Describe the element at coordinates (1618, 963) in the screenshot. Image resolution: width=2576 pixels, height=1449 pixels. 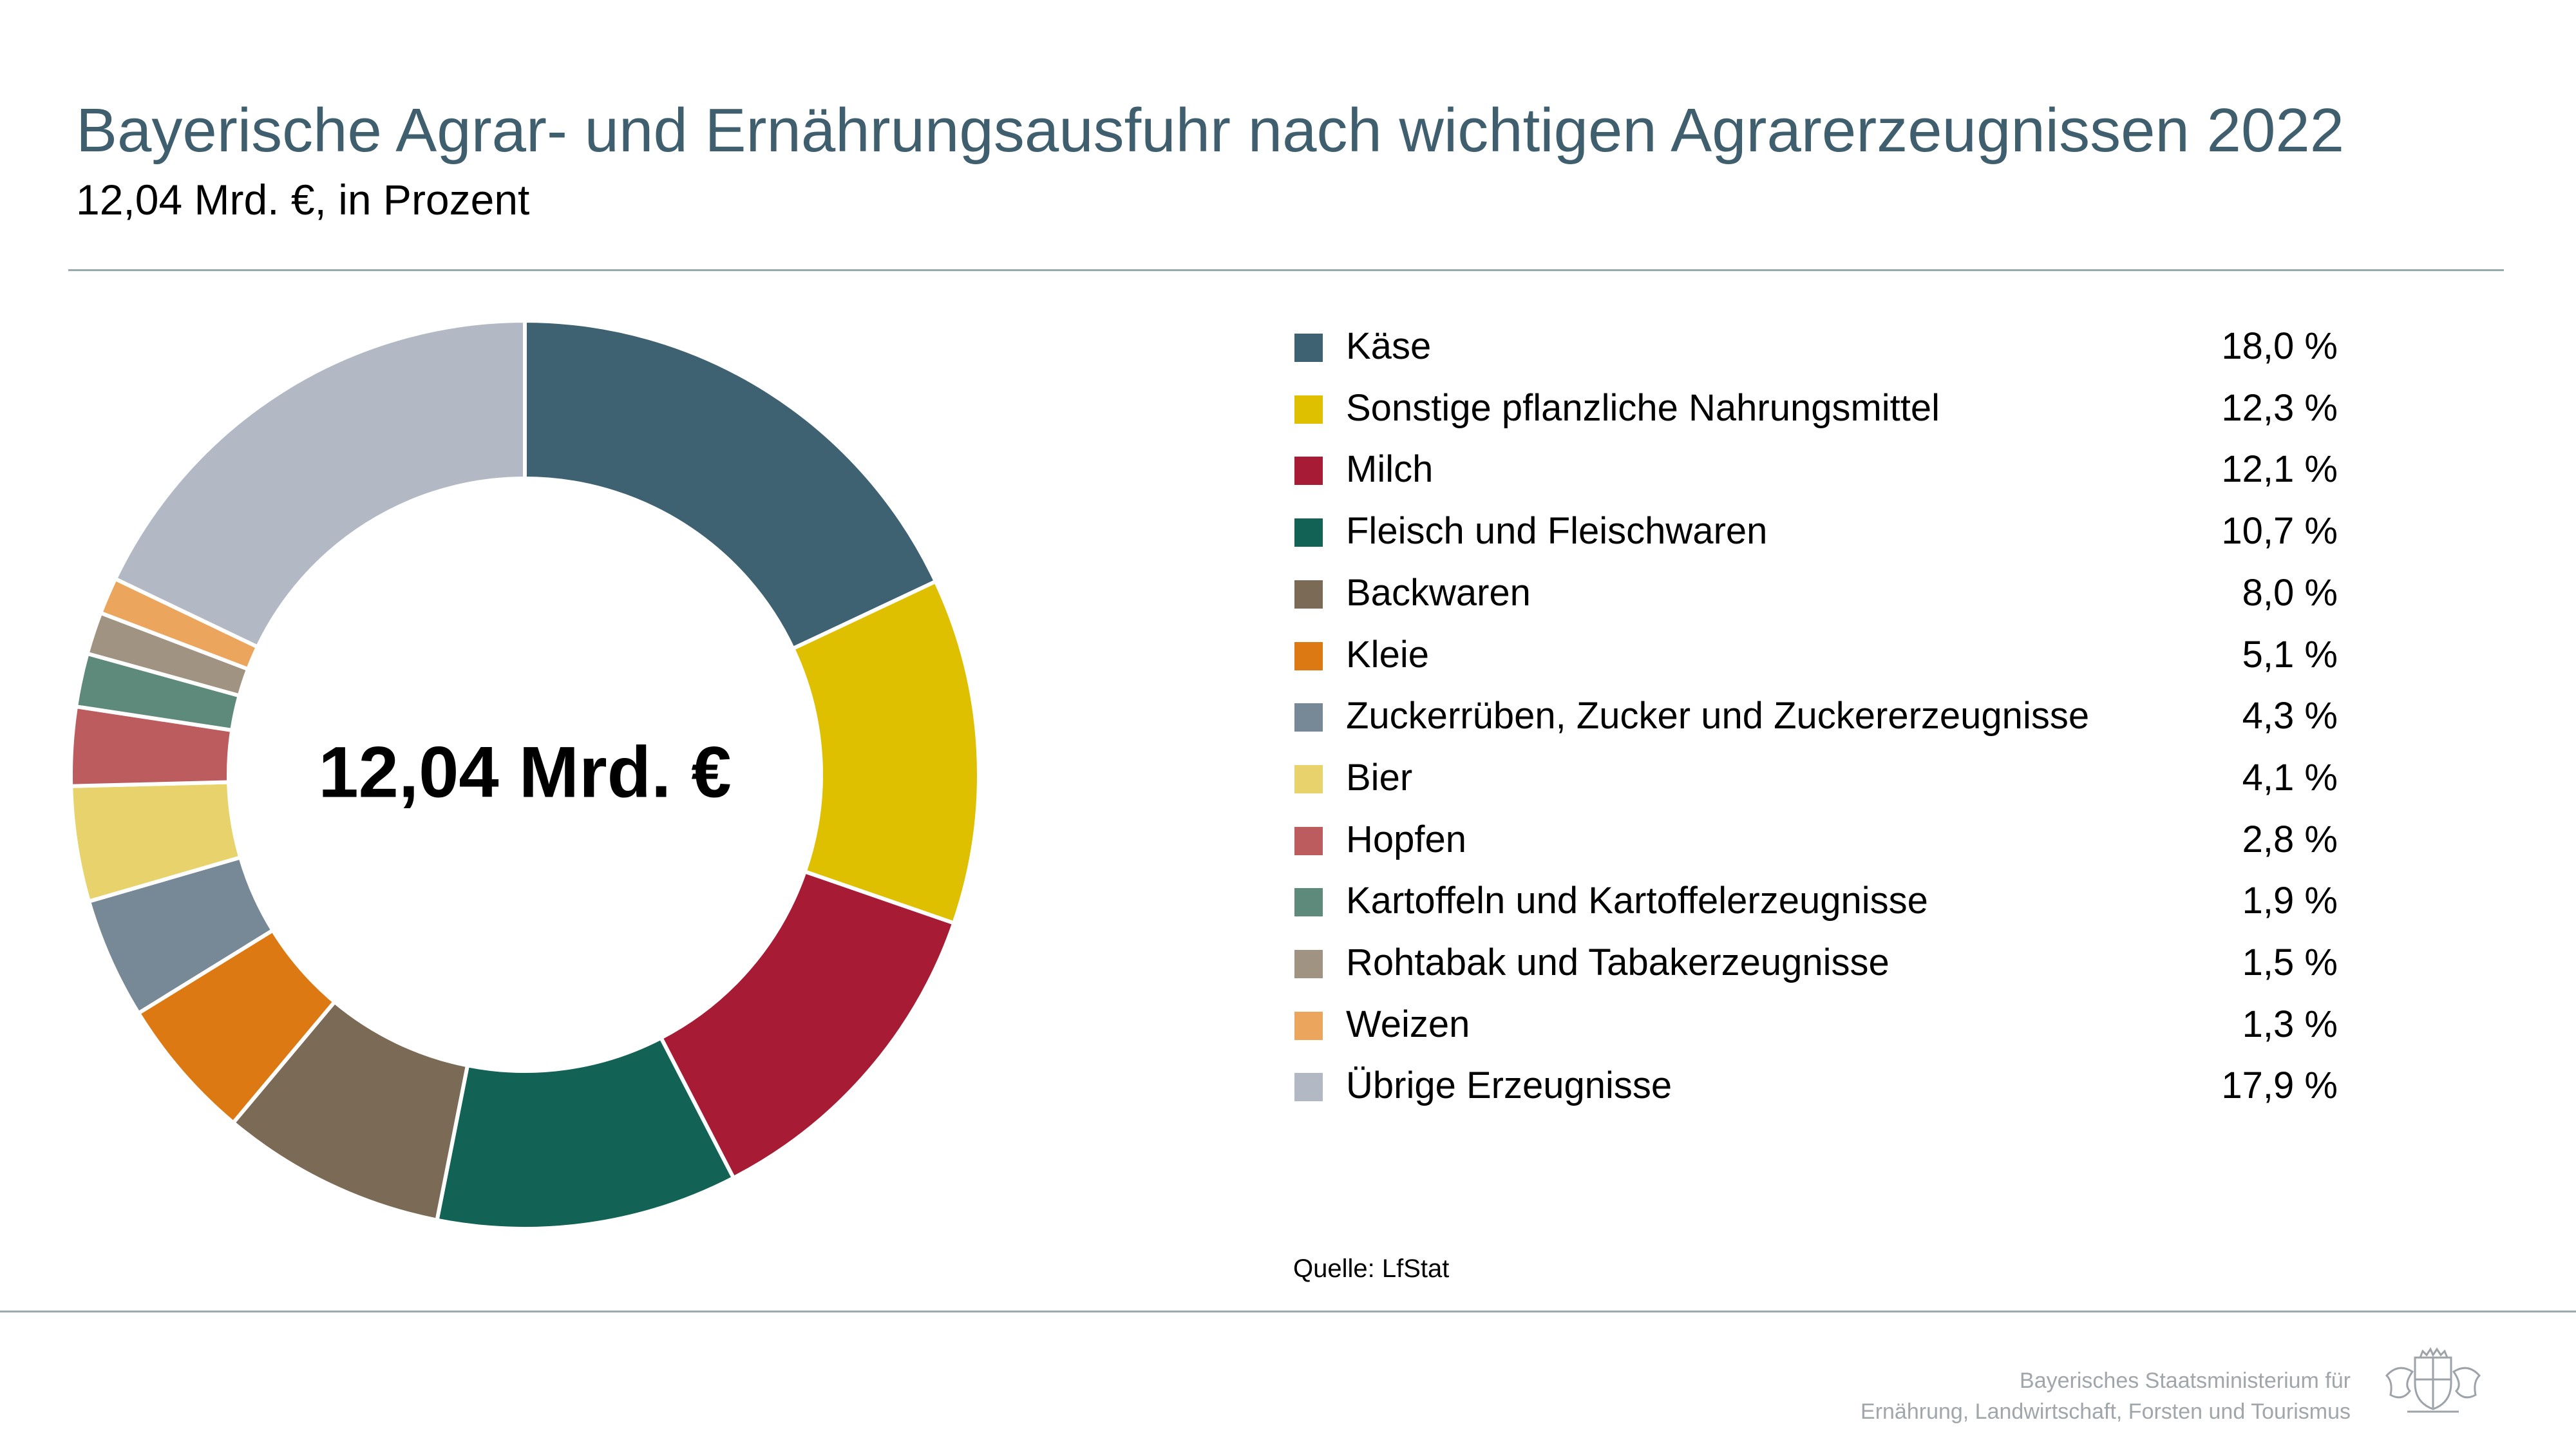
I see `legend-label: Rohtabak und Tabakerzeugnisse` at that location.